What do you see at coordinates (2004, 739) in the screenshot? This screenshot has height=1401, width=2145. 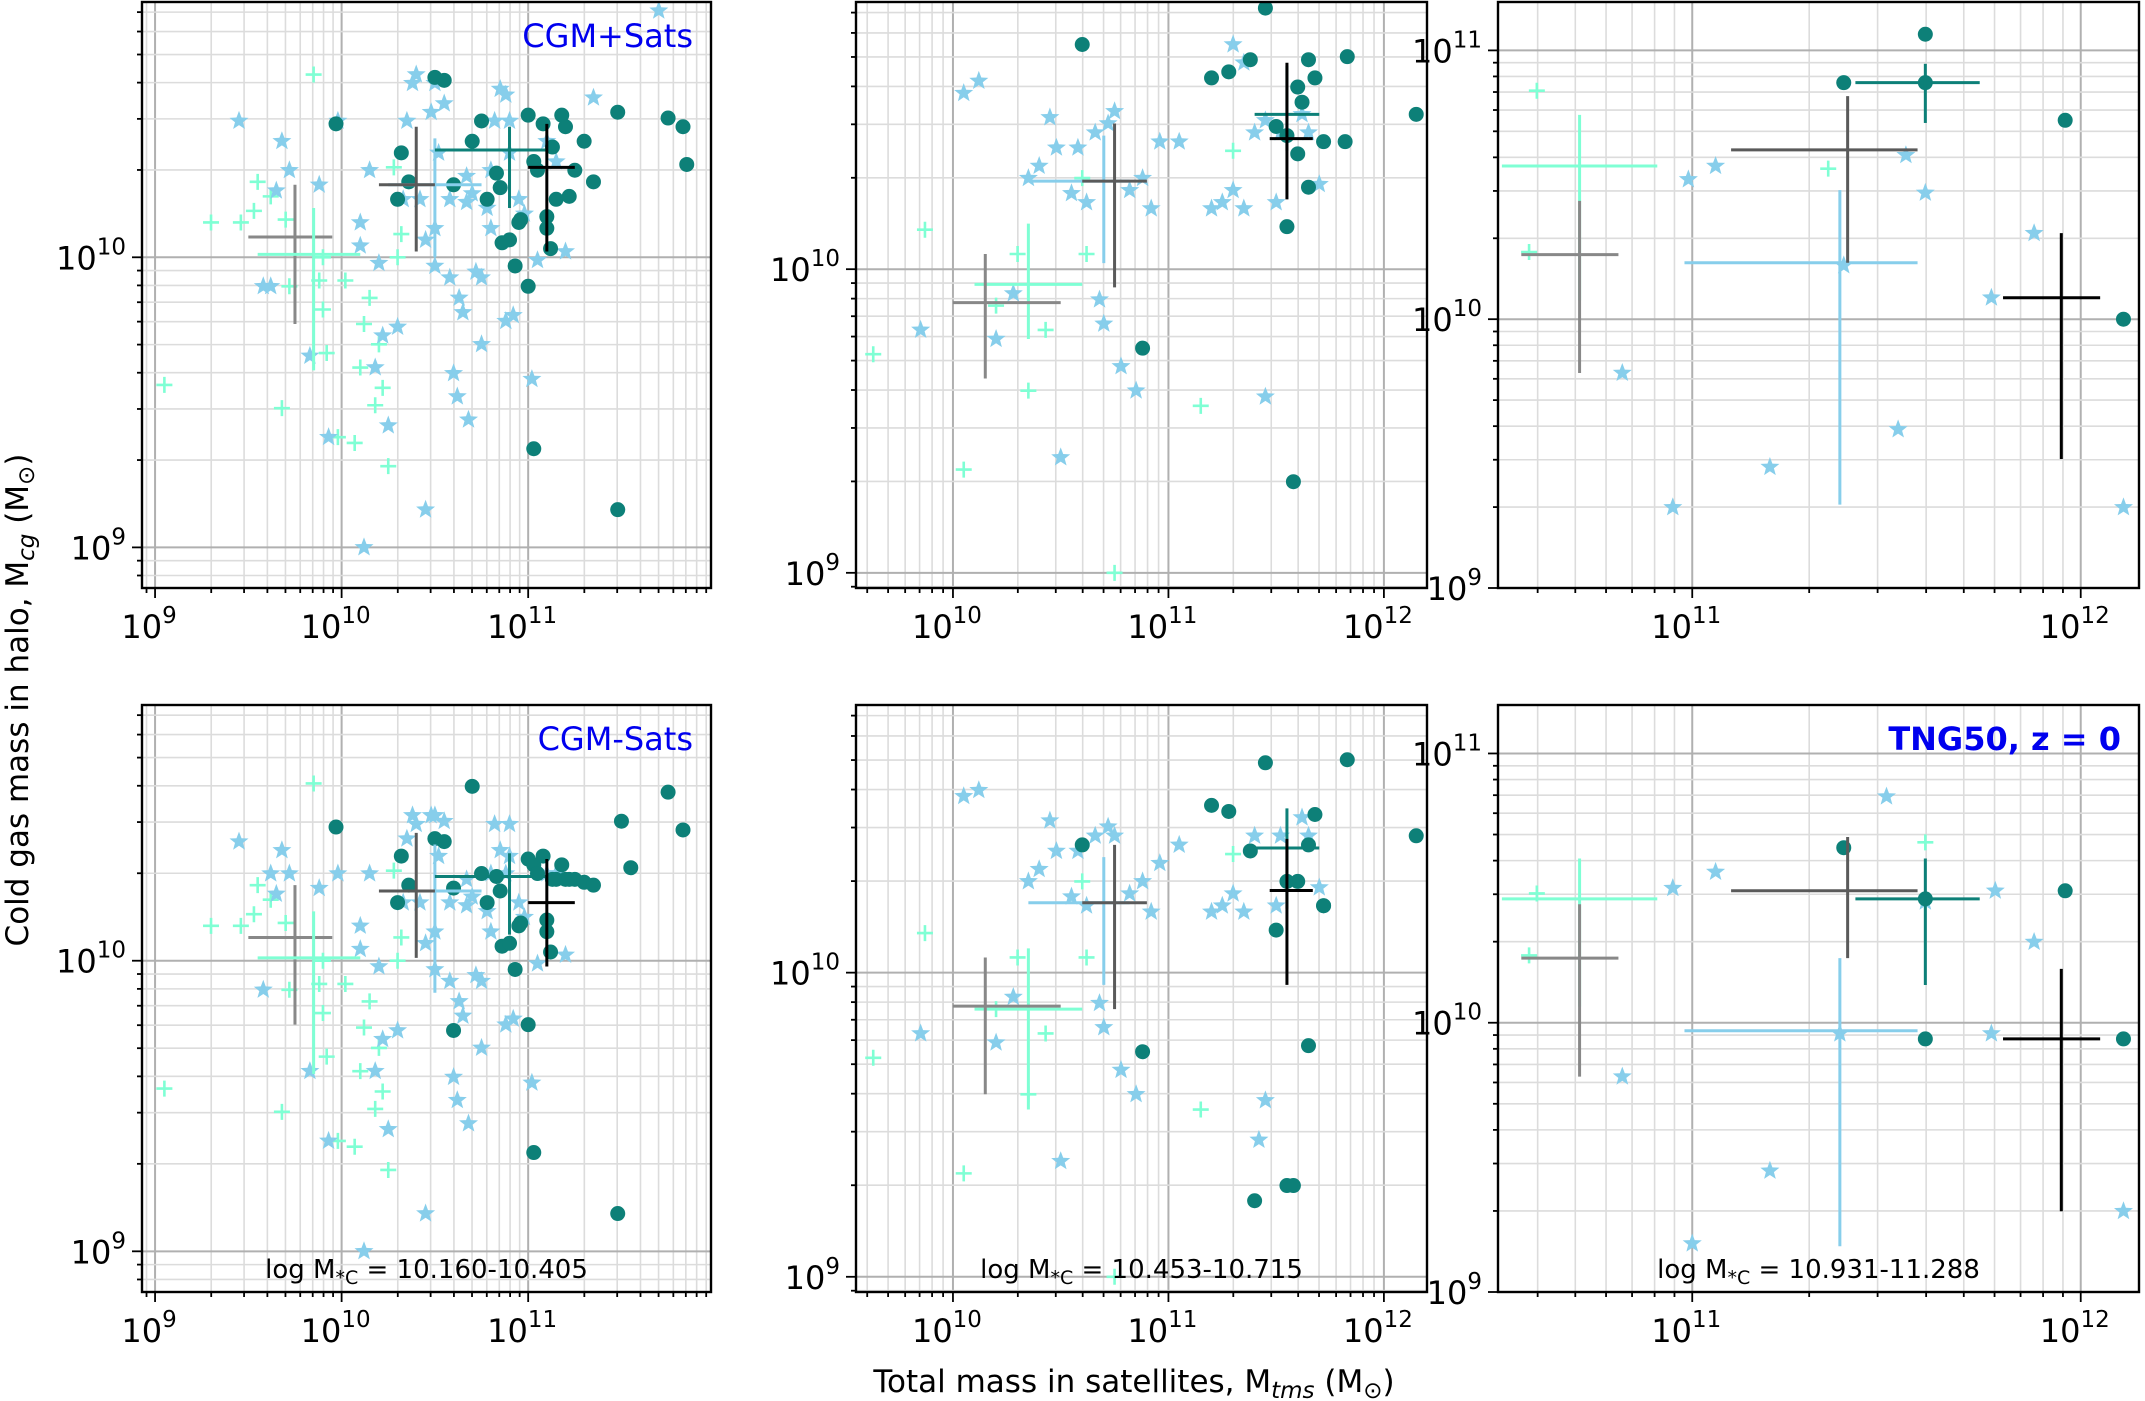 I see `panel-label: TNG50, z = 0` at bounding box center [2004, 739].